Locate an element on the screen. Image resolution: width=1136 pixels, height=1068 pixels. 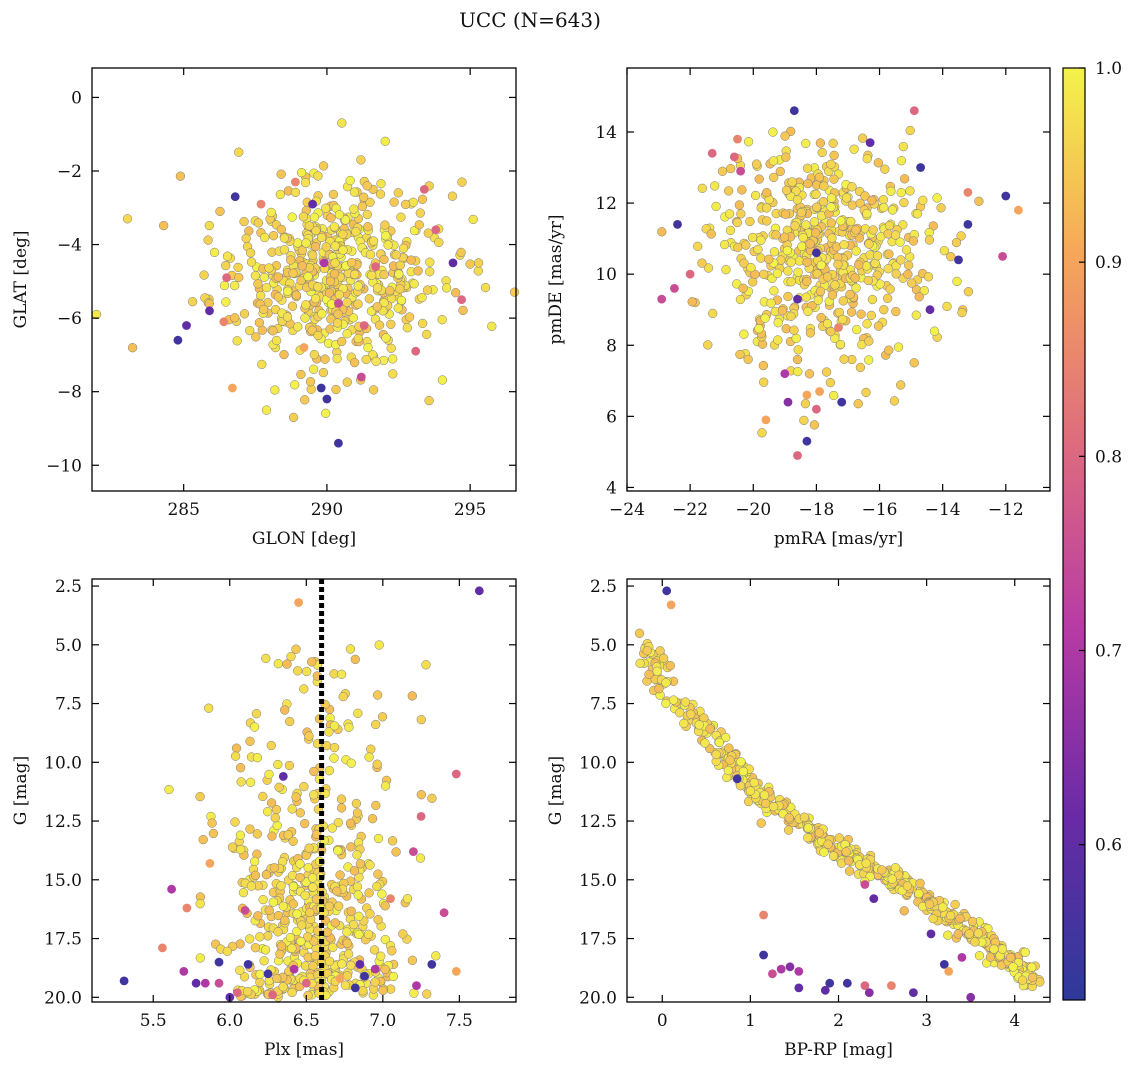
y-tick-label: 5.0 is located at coordinates (603, 646).